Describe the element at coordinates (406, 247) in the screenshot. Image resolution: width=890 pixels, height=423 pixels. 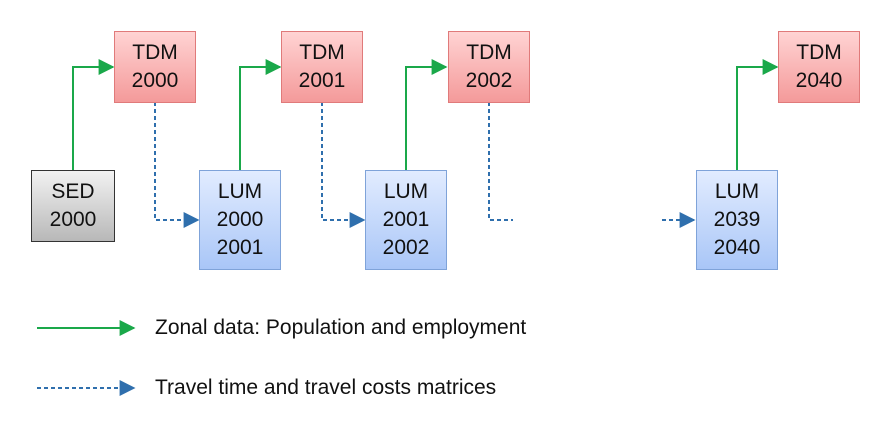
I see `box-year-end: 2002` at that location.